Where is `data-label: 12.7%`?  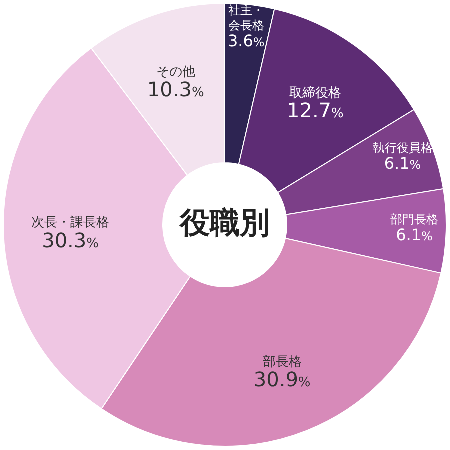 data-label: 12.7% is located at coordinates (315, 110).